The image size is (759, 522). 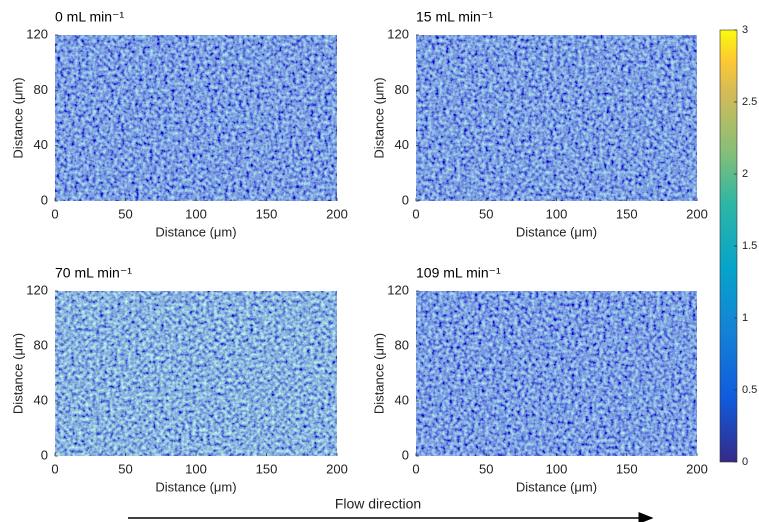 What do you see at coordinates (745, 462) in the screenshot?
I see `colorbar-tick-label: 0` at bounding box center [745, 462].